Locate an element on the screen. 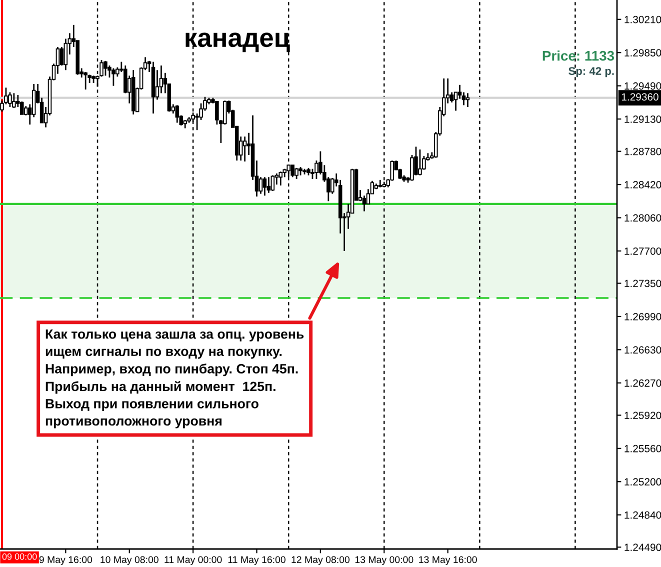  annotation: Как только цена зашла за опц. уровень ищем сигналы по входу на покупку. Например, вход по пинбару. Стоп 45п. Прибыль на данный момент 125п. Выход при появлении сильного противоположного уровня is located at coordinates (175, 378).